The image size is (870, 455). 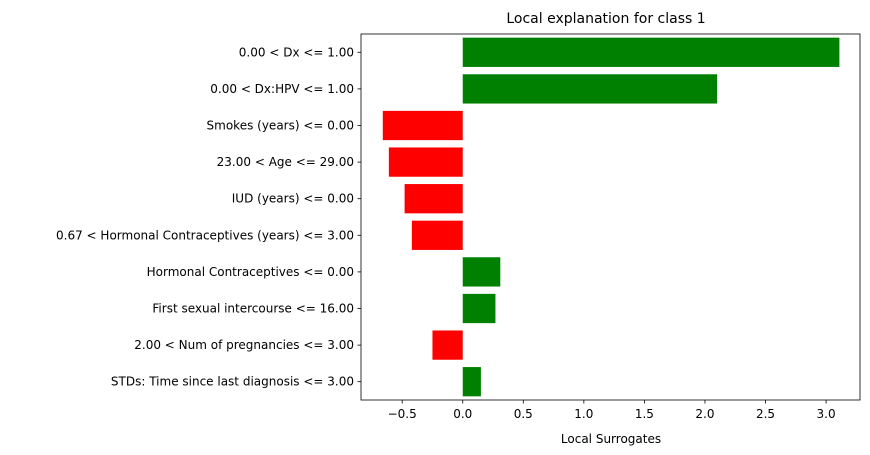 I want to click on y-tick-label: STDs: Time since last diagnosis <= 3.00, so click(x=232, y=382).